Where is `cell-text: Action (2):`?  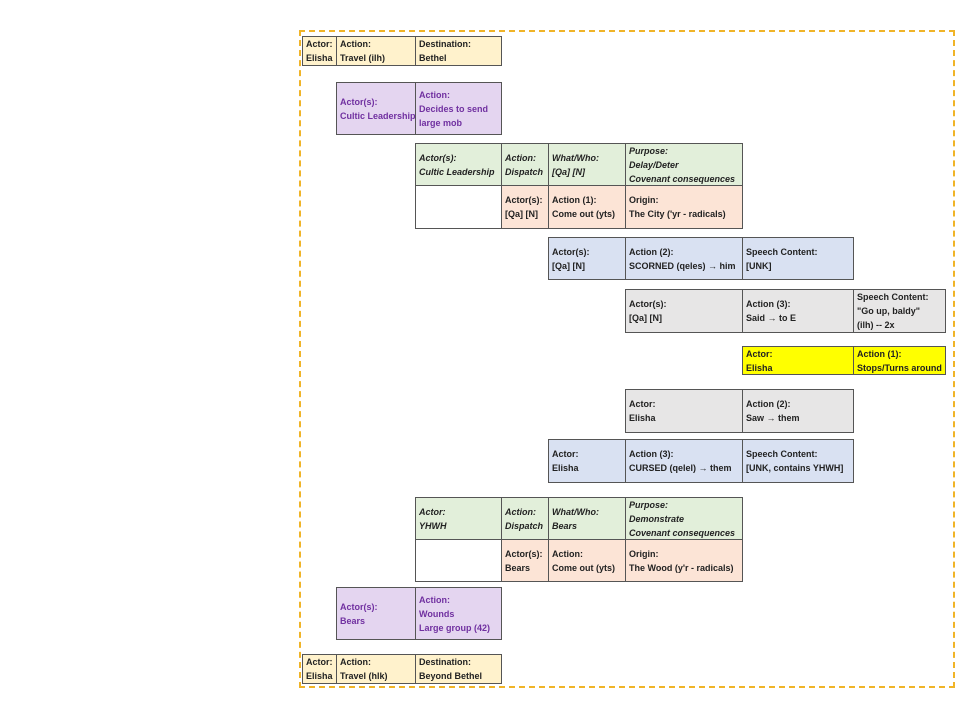
cell-text: Action (2): is located at coordinates (651, 251).